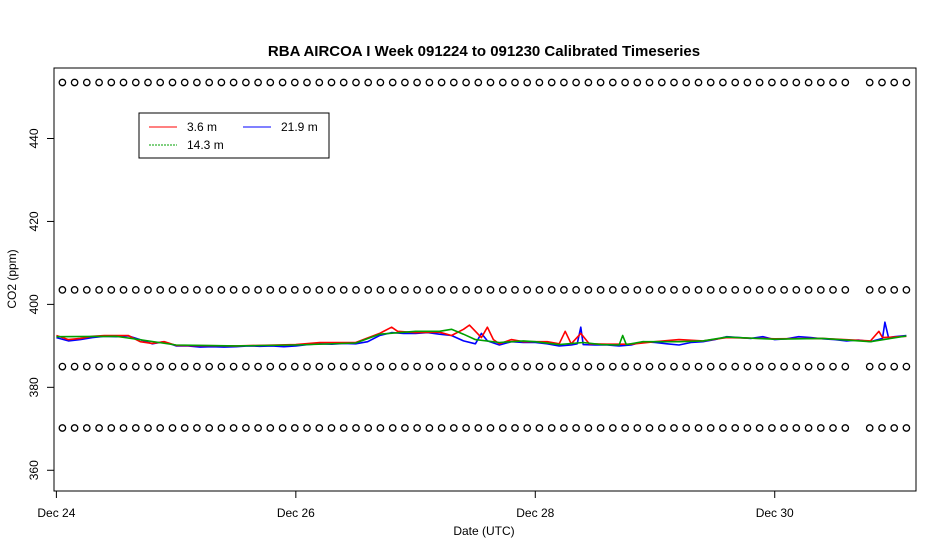  I want to click on x-axis-label: Date (UTC), so click(483, 531).